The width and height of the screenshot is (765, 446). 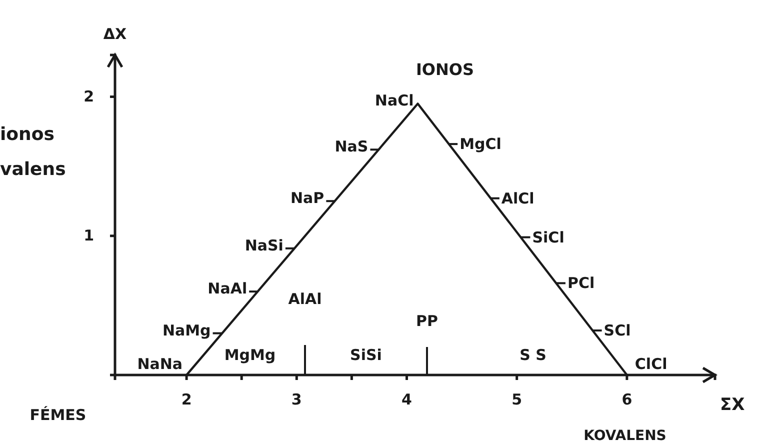 What do you see at coordinates (732, 405) in the screenshot?
I see `x-axis-title: ΣX` at bounding box center [732, 405].